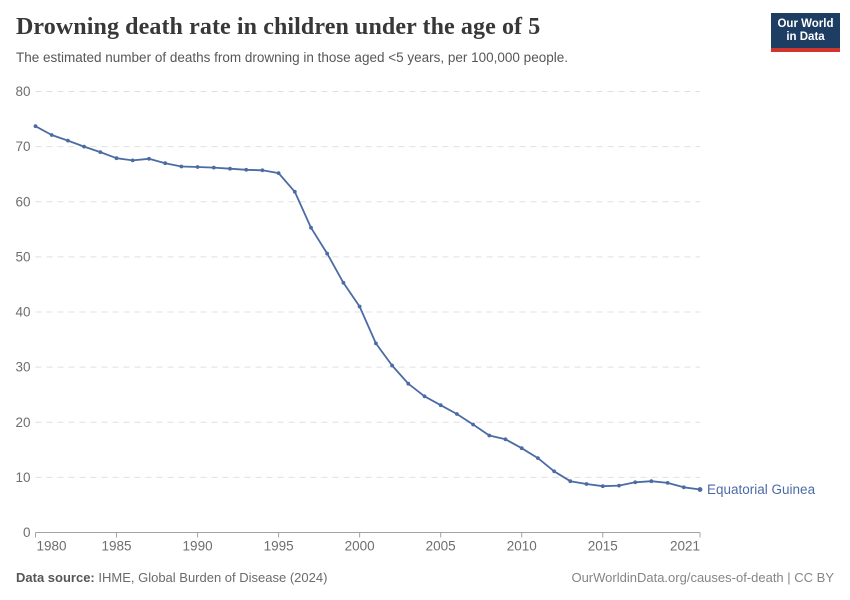 Image resolution: width=850 pixels, height=600 pixels. Describe the element at coordinates (22, 477) in the screenshot. I see `y-tick-label: 10` at that location.